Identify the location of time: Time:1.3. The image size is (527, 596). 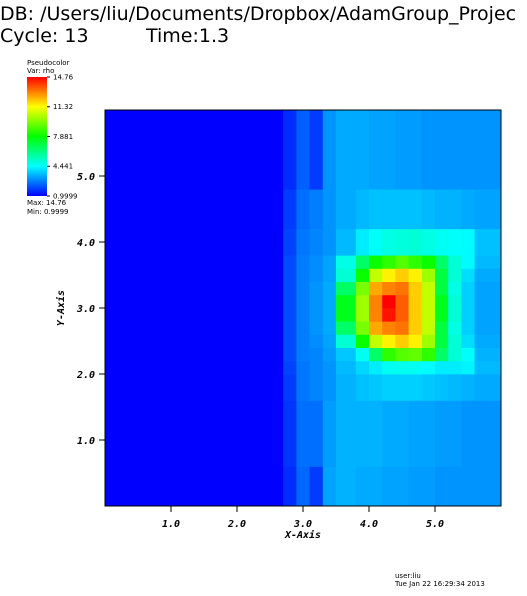
(187, 36).